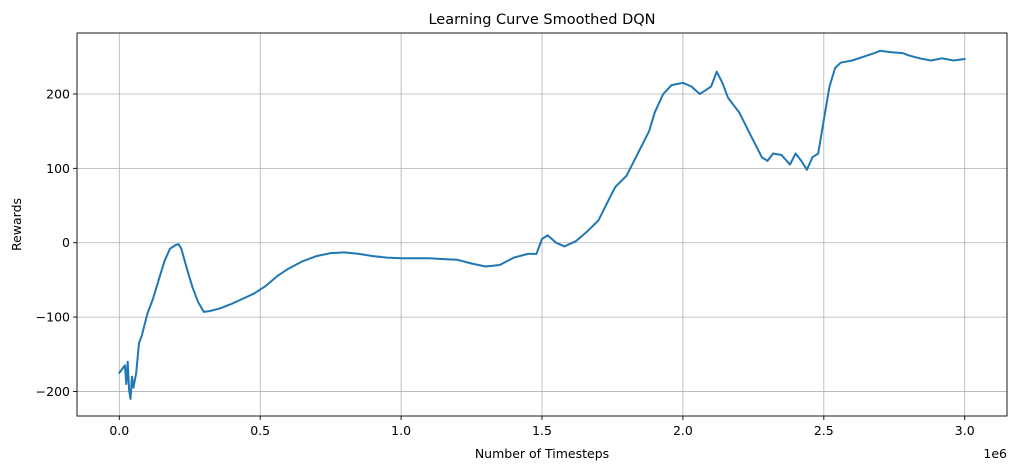  Describe the element at coordinates (16, 224) in the screenshot. I see `y-axis-title: Rewards` at that location.